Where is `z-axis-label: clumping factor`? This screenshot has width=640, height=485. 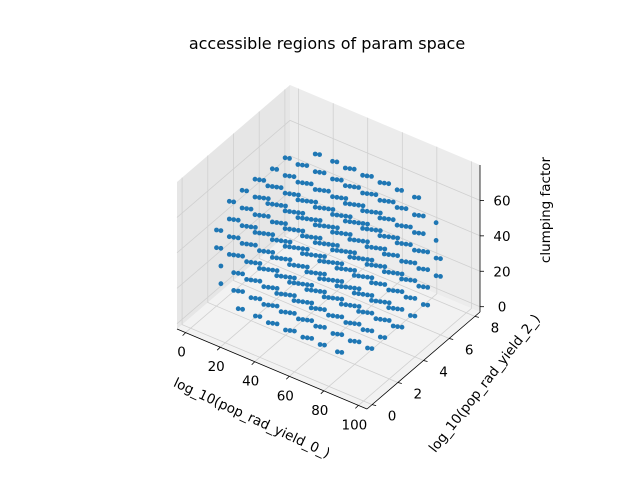 z-axis-label: clumping factor is located at coordinates (546, 209).